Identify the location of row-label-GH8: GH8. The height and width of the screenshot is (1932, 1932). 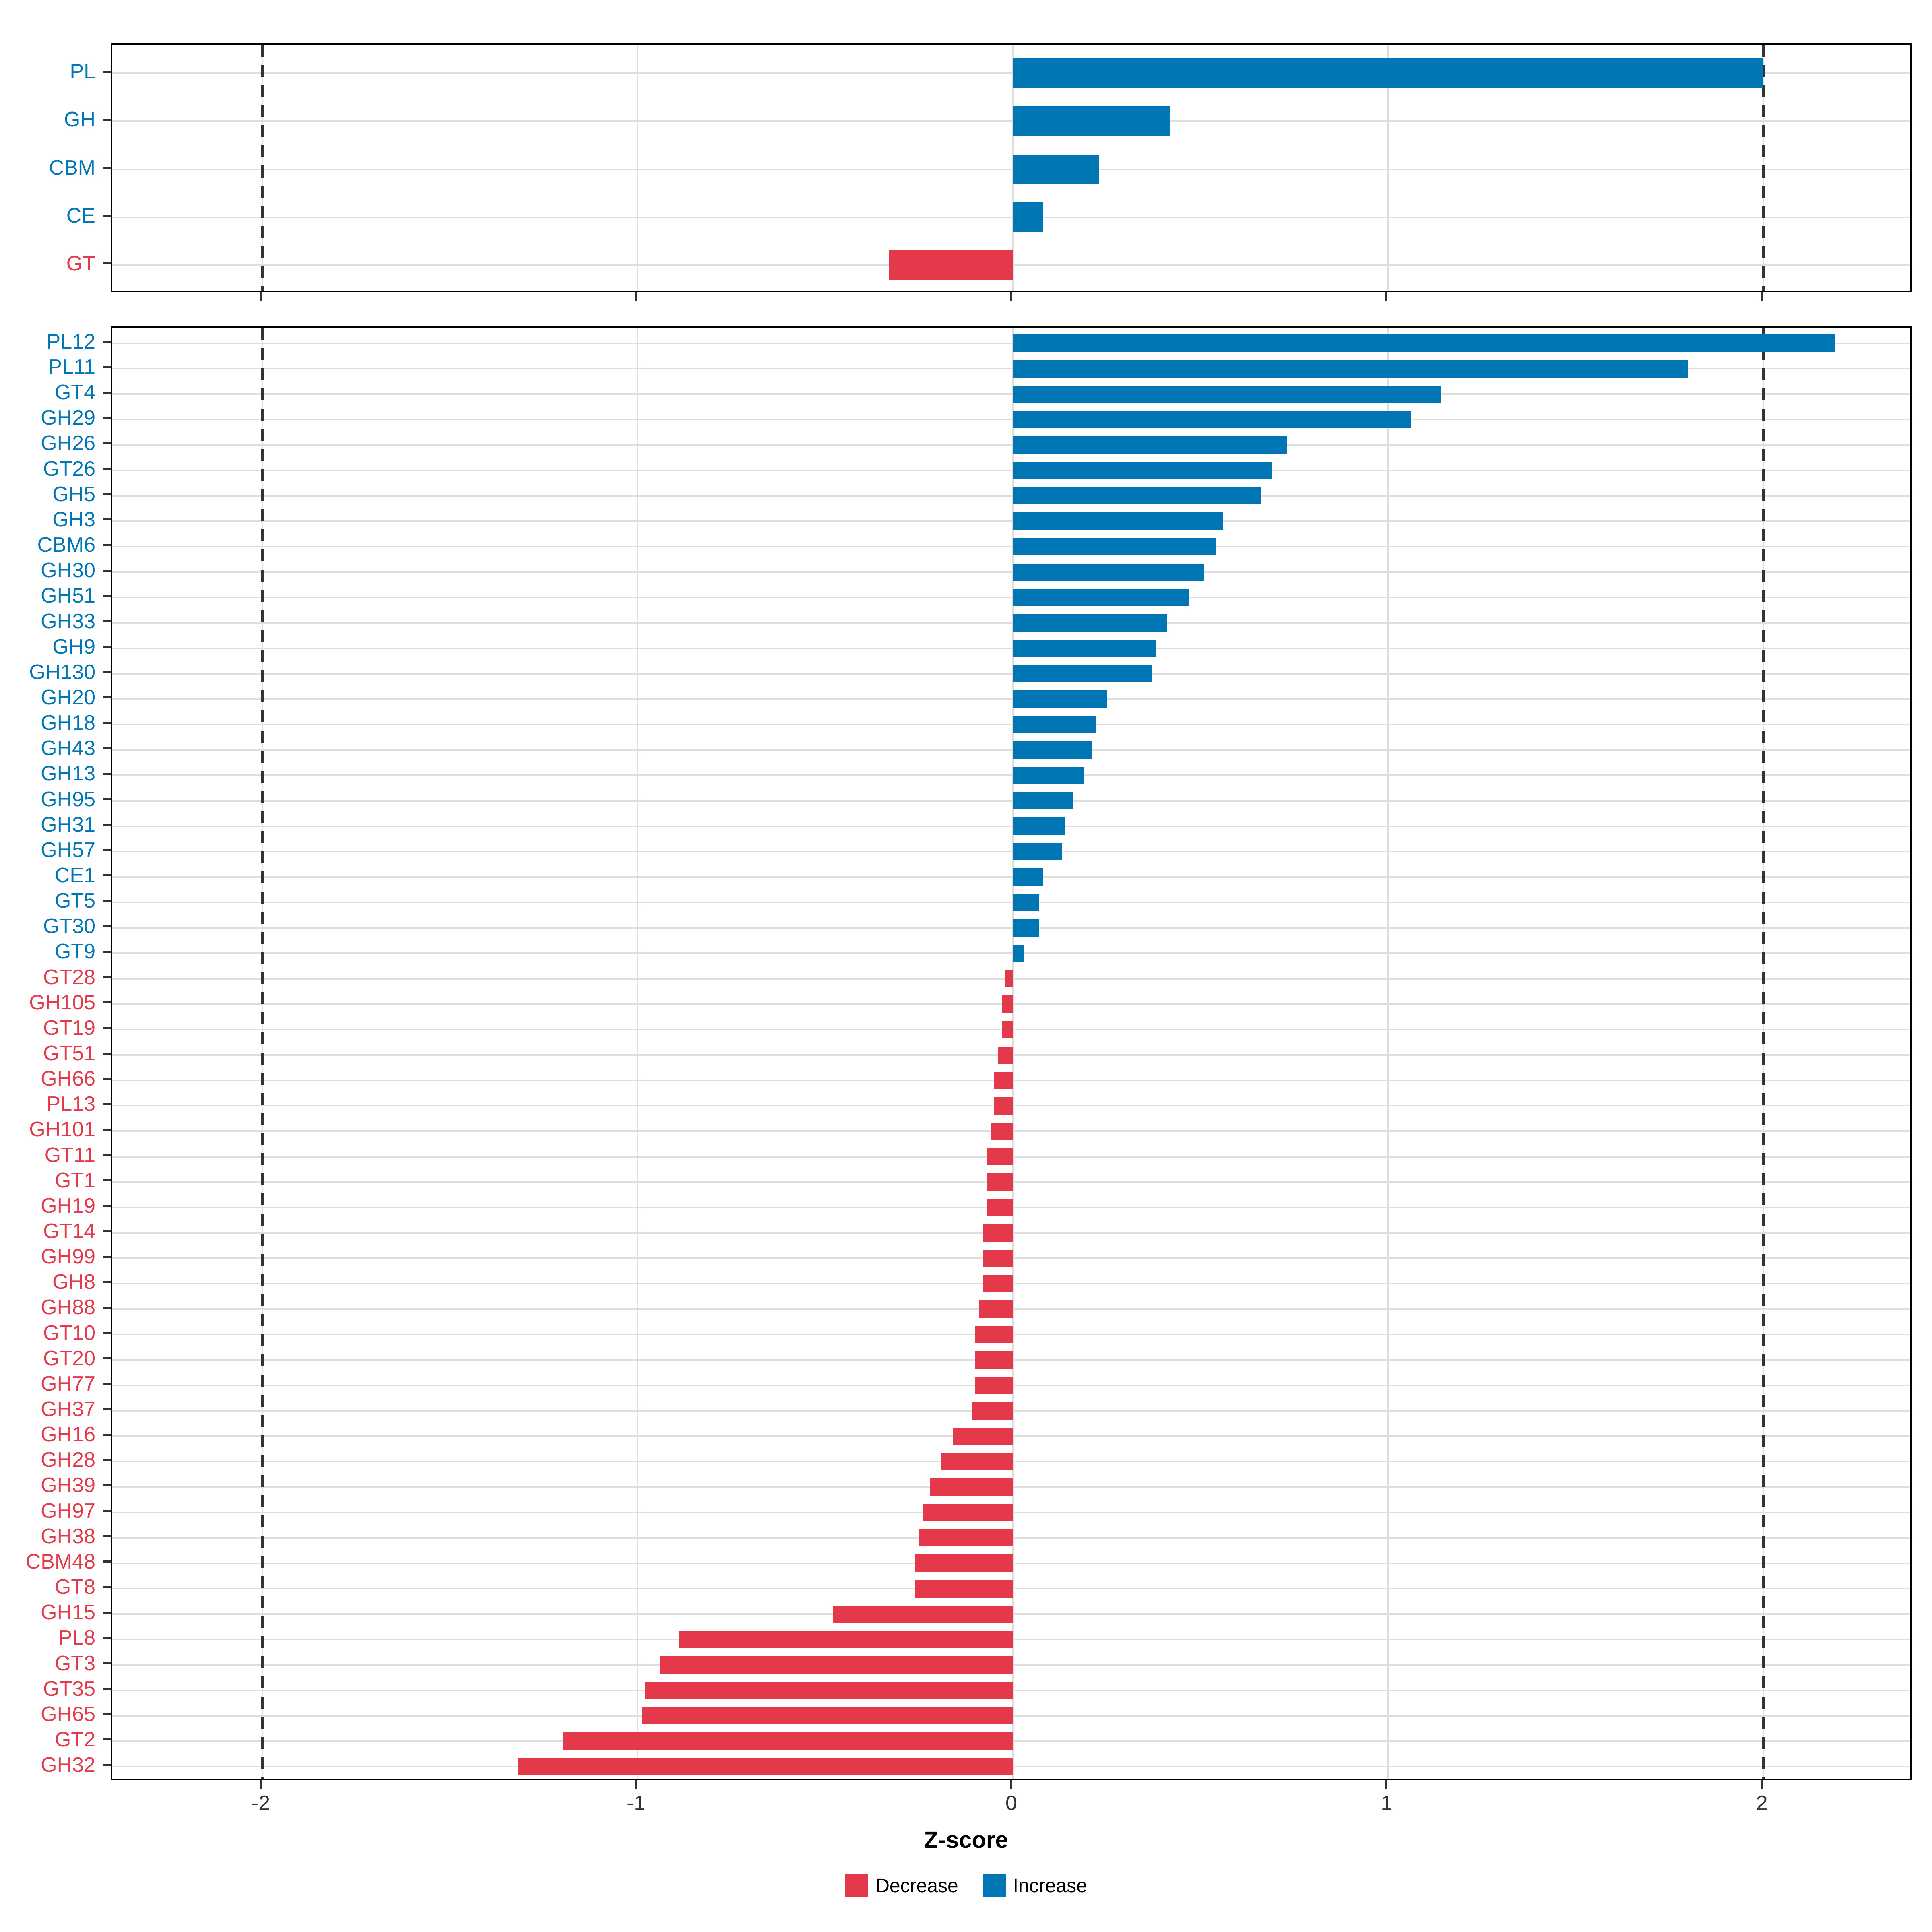
(73, 1282).